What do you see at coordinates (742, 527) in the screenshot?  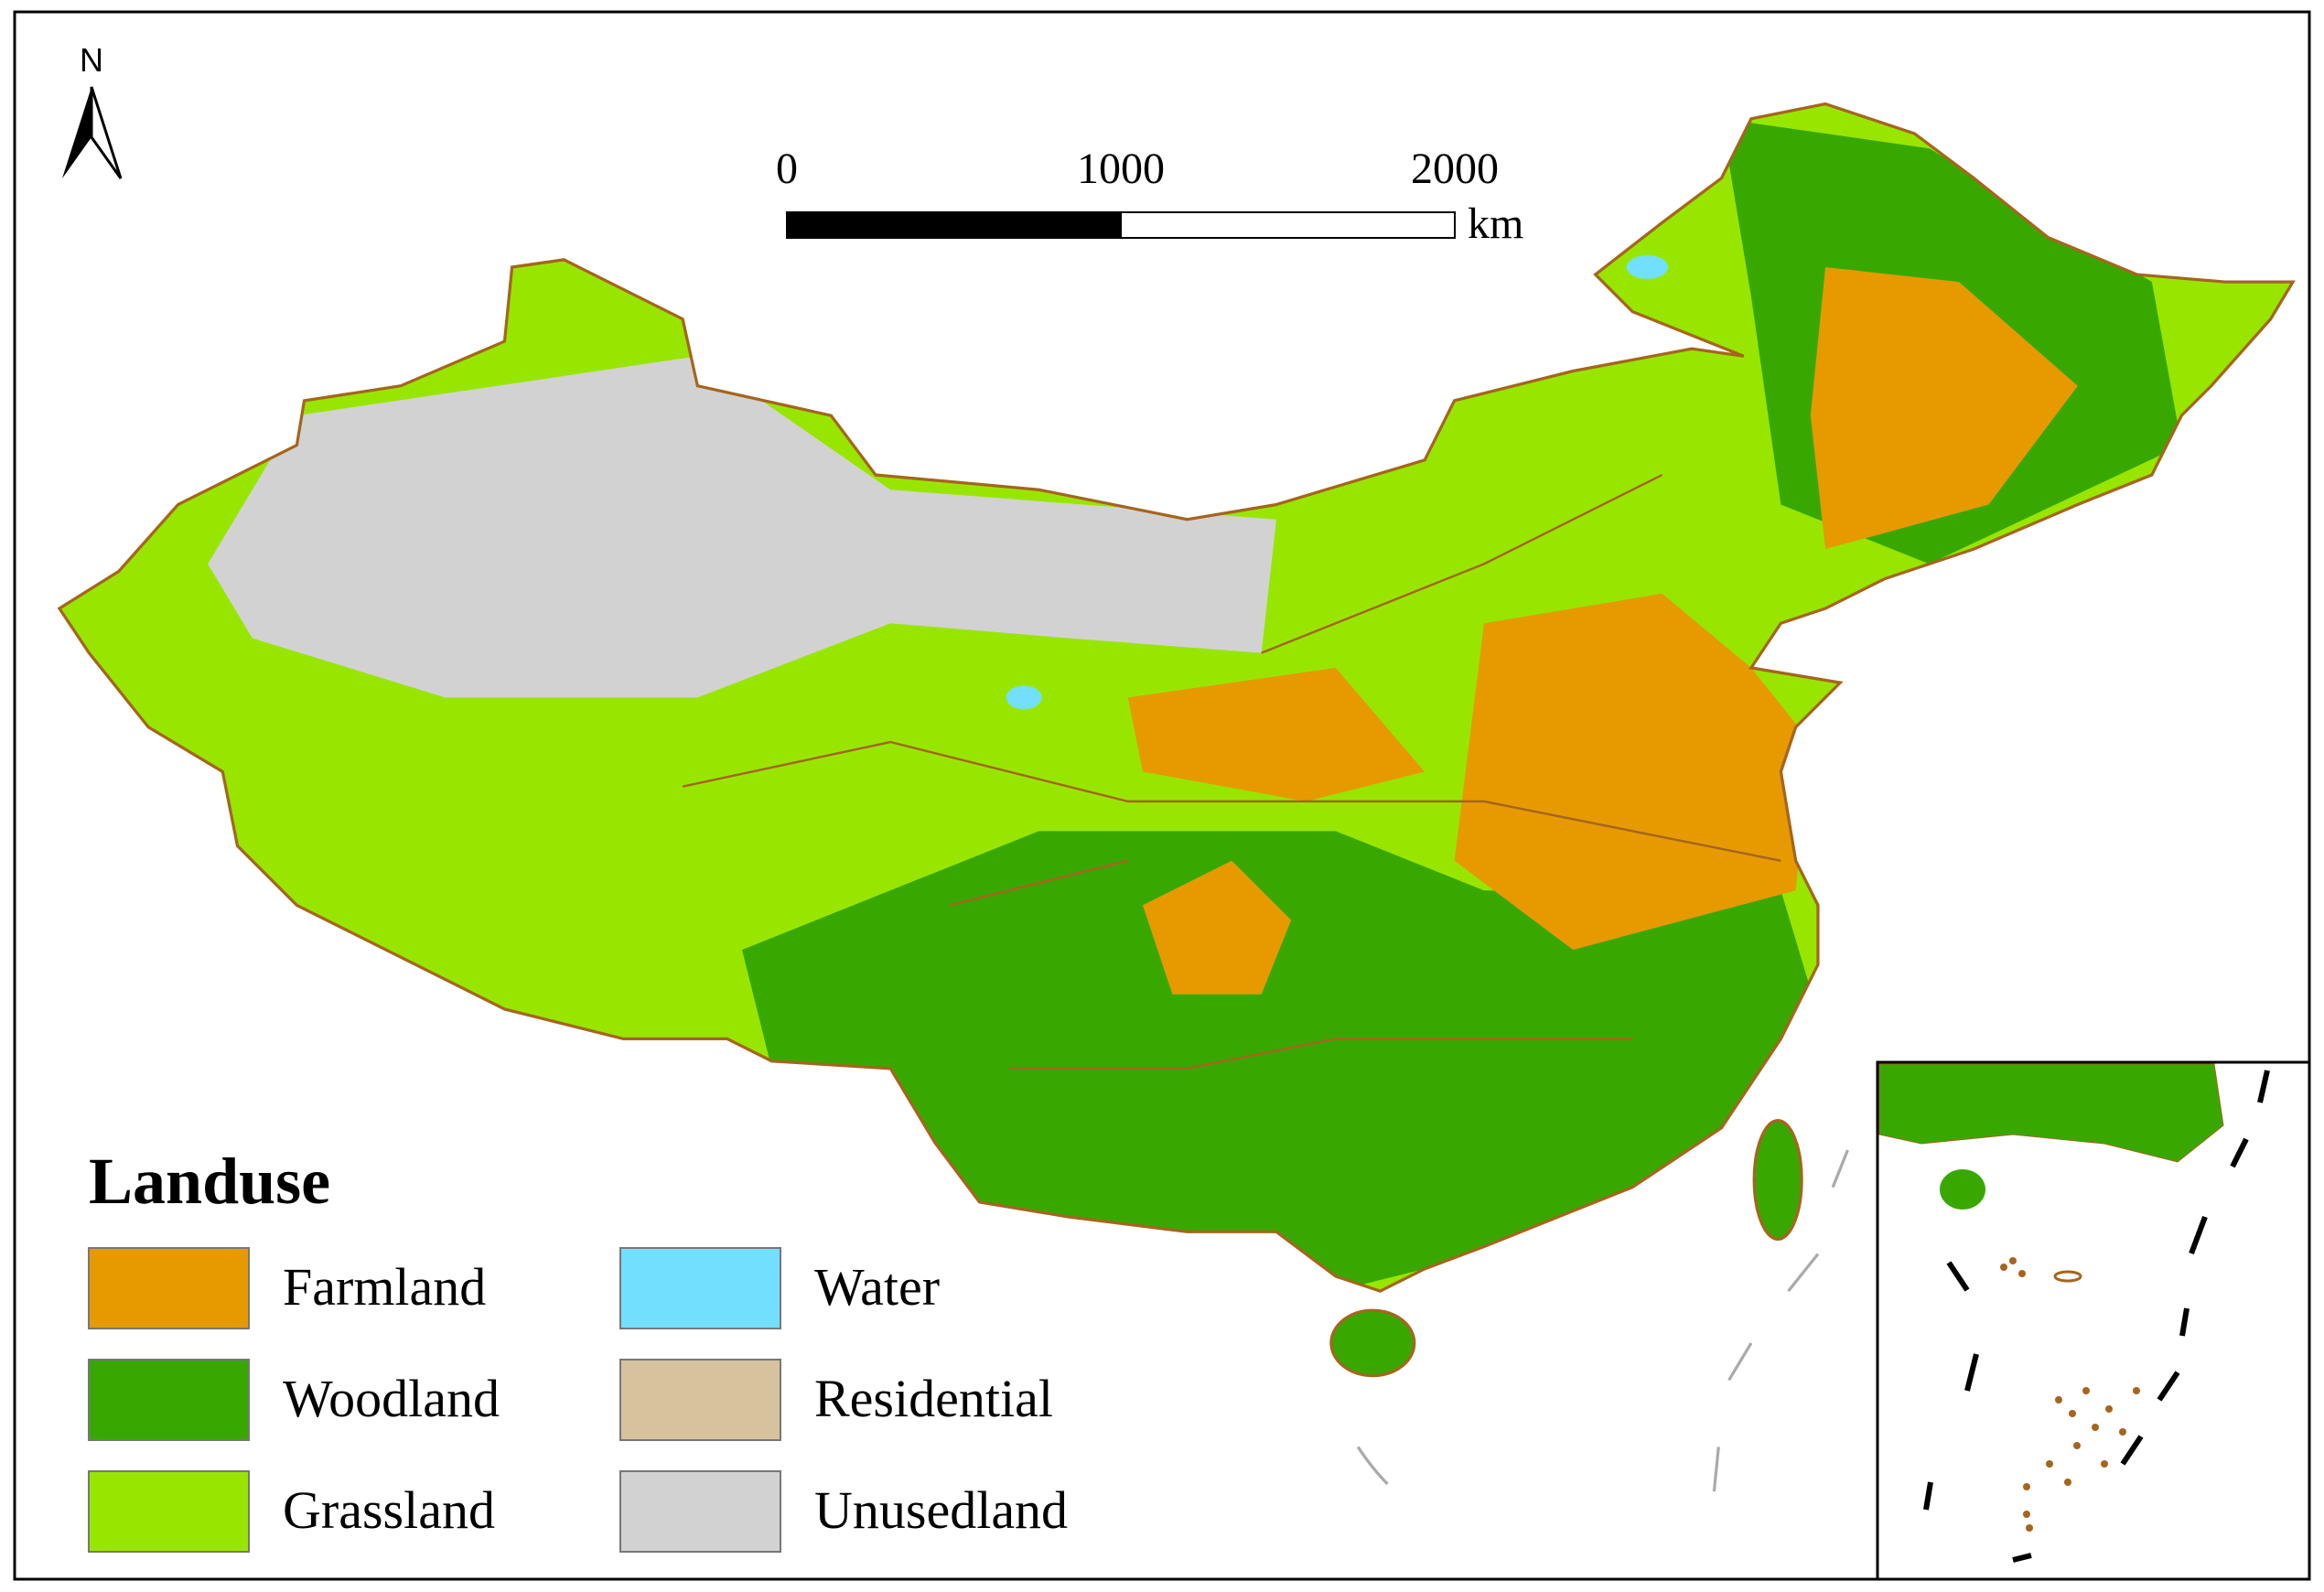 I see `unused-area` at bounding box center [742, 527].